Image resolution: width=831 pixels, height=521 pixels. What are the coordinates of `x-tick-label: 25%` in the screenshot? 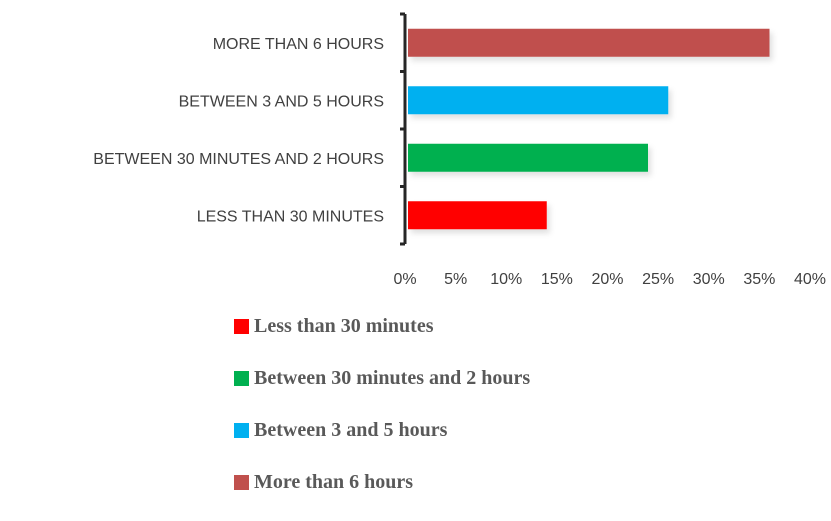 It's located at (658, 279).